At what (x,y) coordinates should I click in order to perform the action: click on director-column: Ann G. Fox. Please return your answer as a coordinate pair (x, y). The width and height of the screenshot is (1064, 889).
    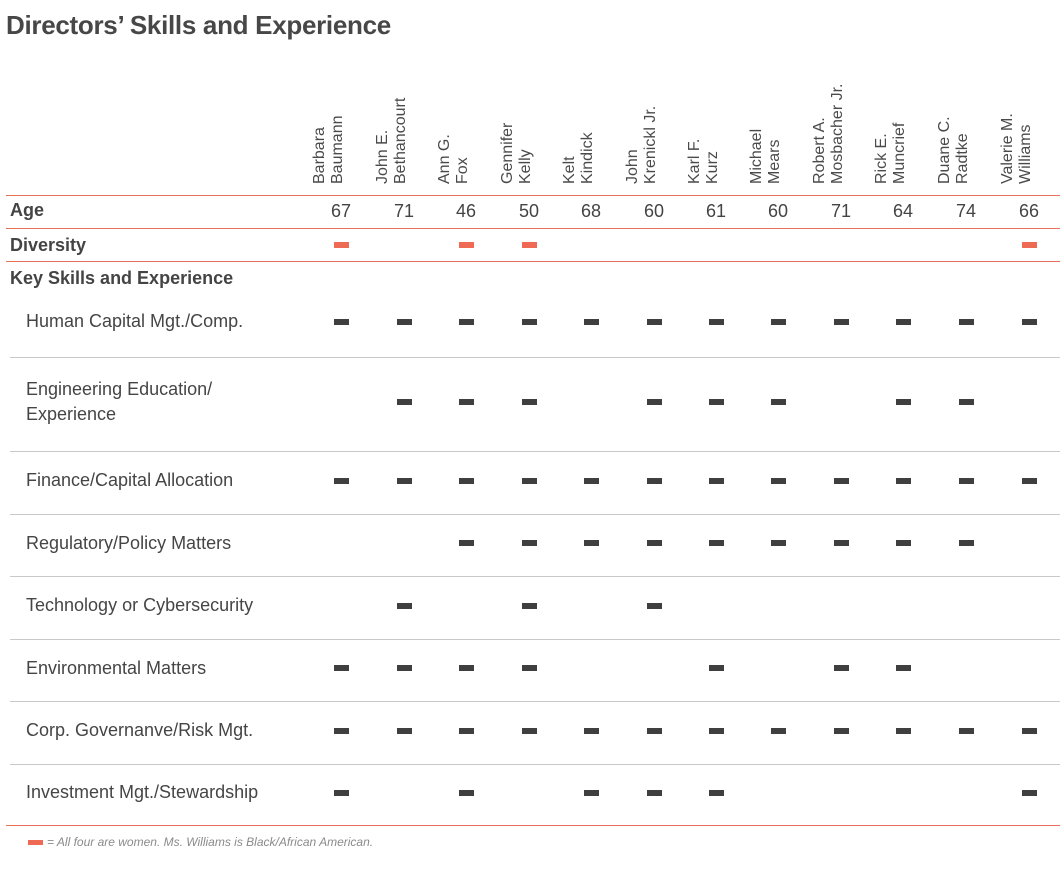
    Looking at the image, I should click on (463, 120).